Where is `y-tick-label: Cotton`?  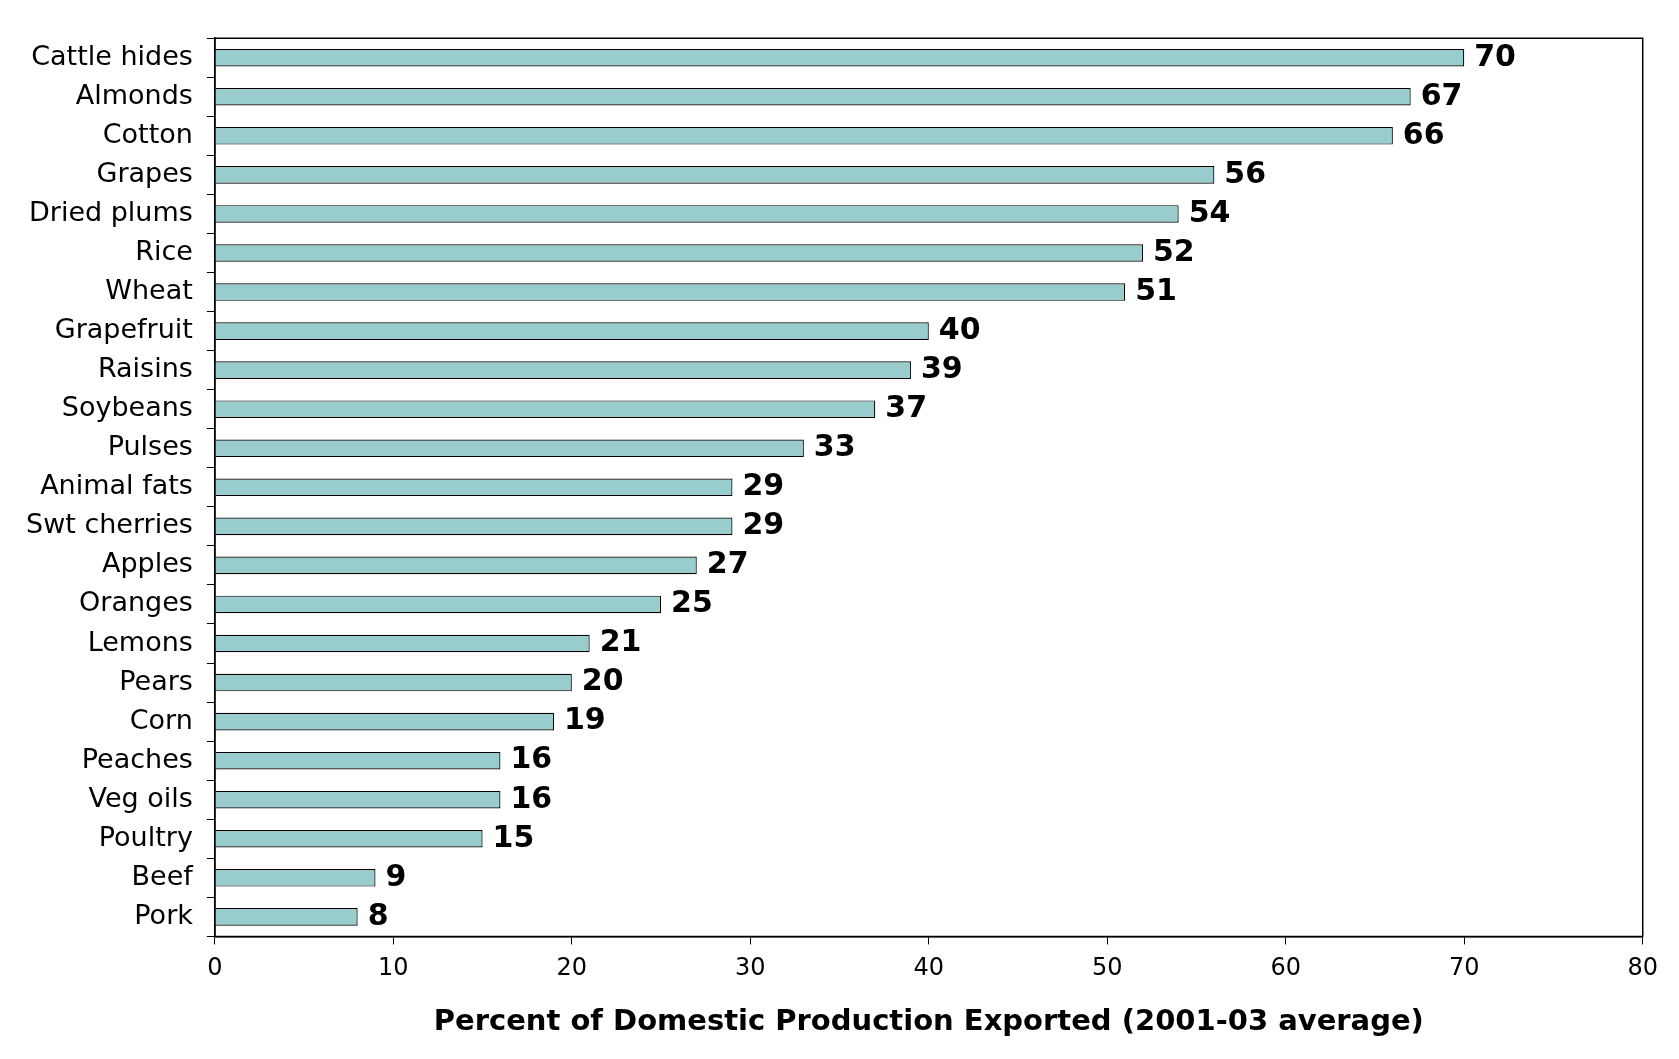
y-tick-label: Cotton is located at coordinates (147, 133).